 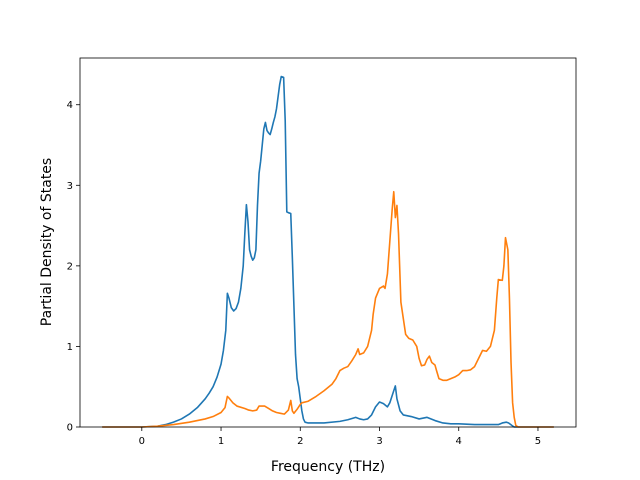 What do you see at coordinates (70, 105) in the screenshot?
I see `y-tick-label: 4` at bounding box center [70, 105].